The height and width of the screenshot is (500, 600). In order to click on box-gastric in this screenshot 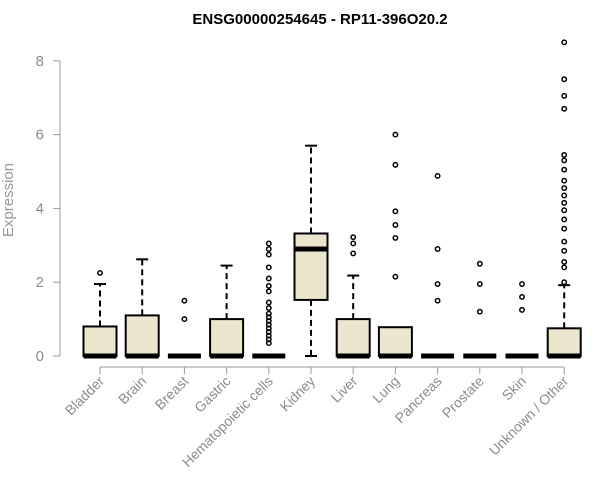, I will do `click(227, 311)`.